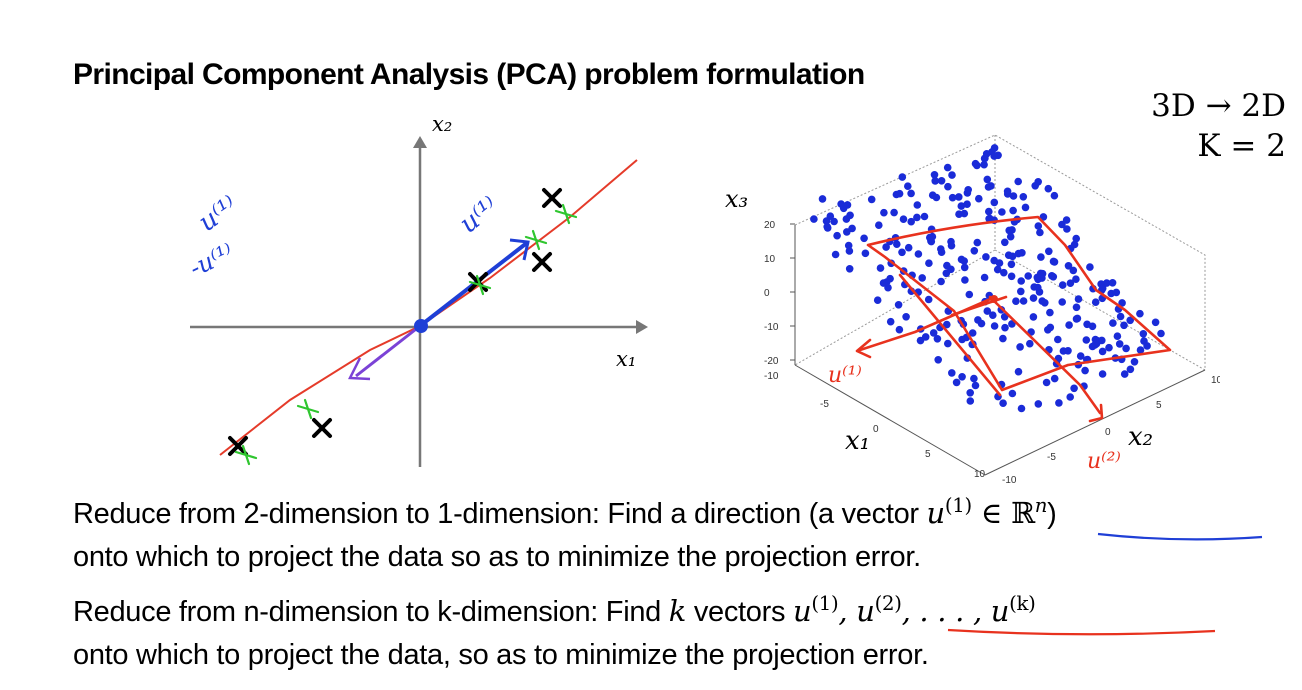  I want to click on plot3d-axes, so click(1000, 350).